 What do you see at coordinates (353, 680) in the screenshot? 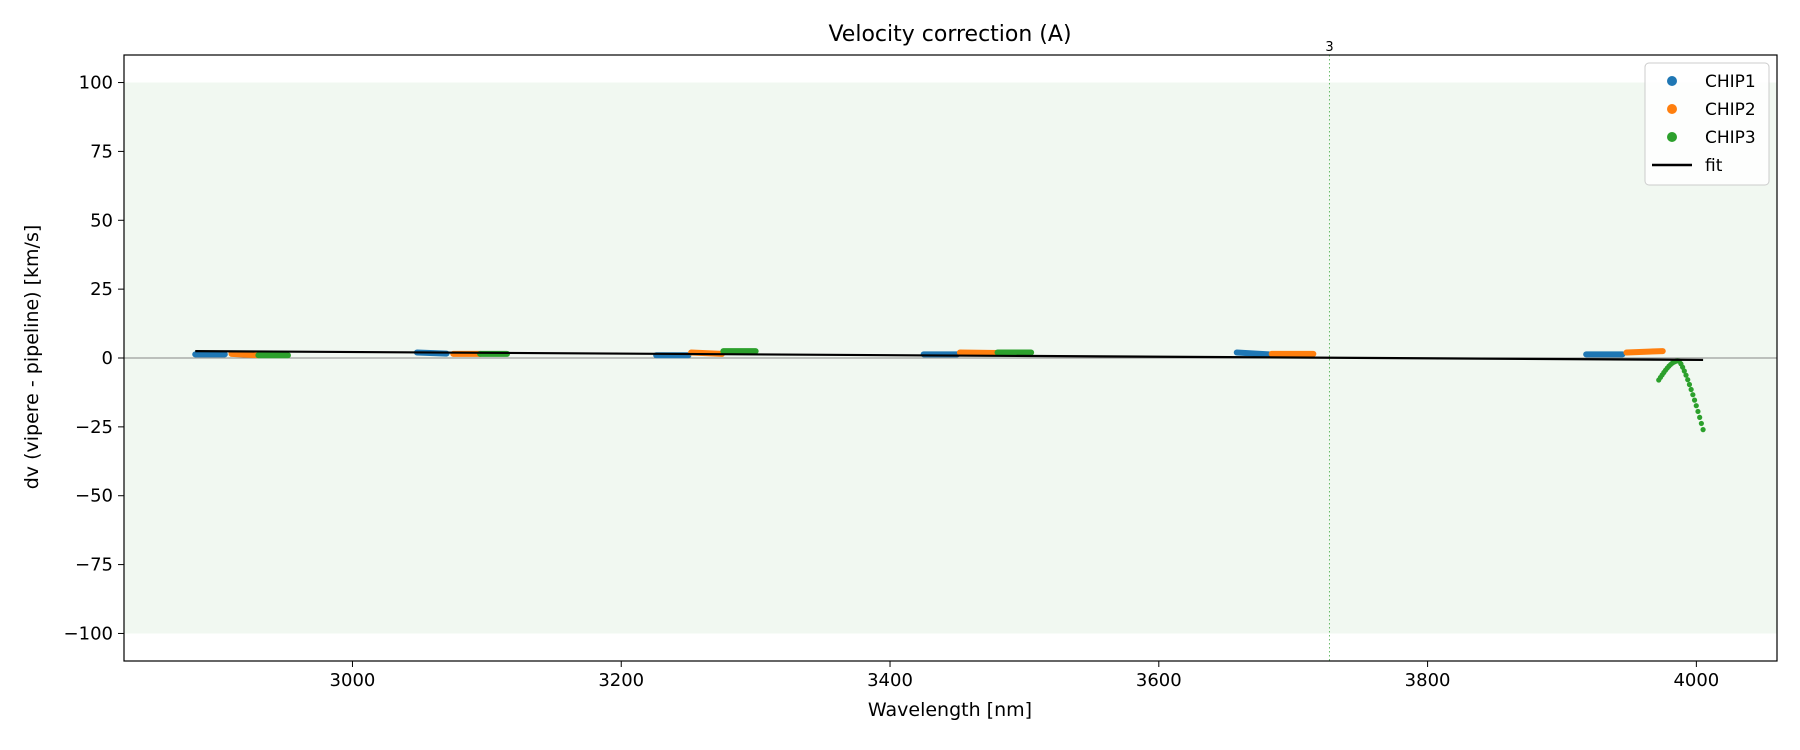
I see `x-tick-label: 3000` at bounding box center [353, 680].